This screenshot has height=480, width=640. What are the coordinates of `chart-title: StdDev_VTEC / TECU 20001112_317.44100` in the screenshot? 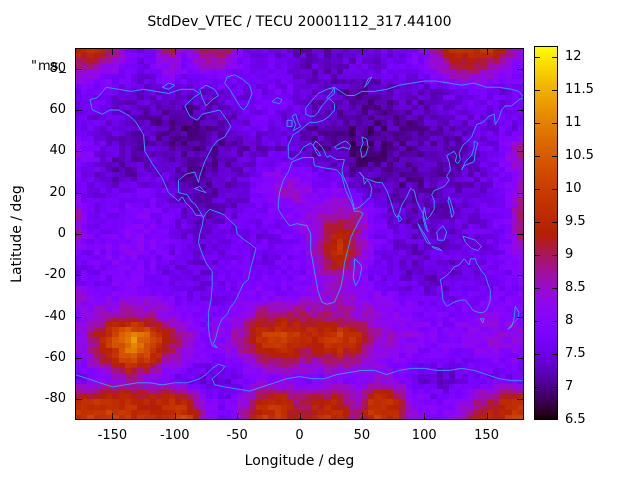 It's located at (299, 22).